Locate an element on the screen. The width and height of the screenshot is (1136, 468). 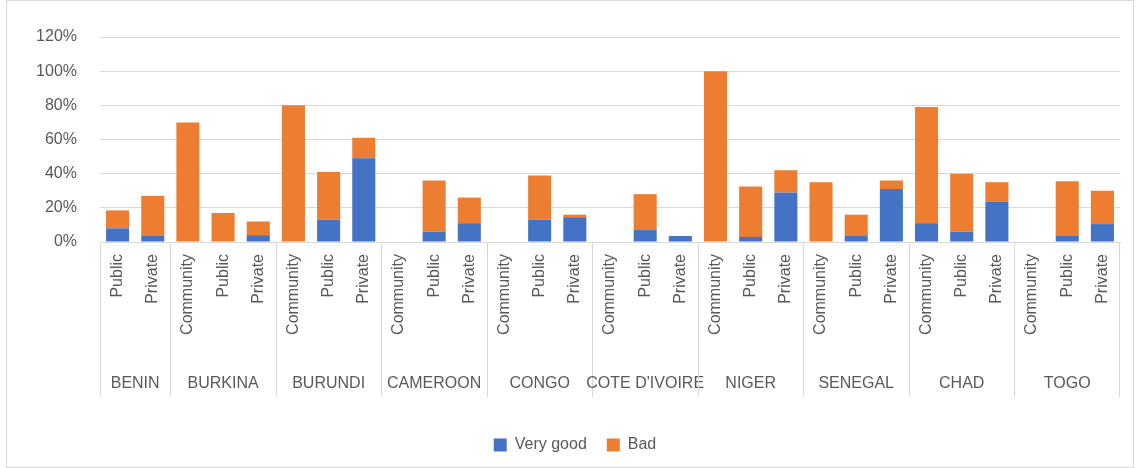
y-tick-label: 80% is located at coordinates (60, 104).